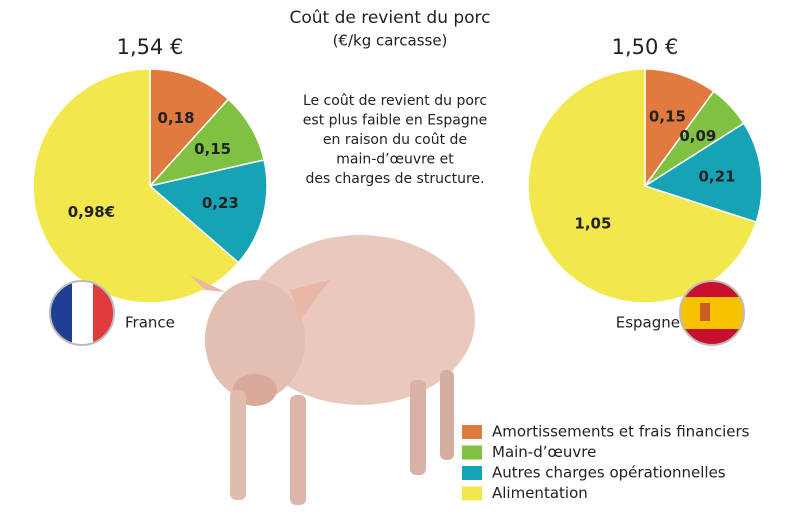  What do you see at coordinates (592, 223) in the screenshot?
I see `slice-label: 1,05` at bounding box center [592, 223].